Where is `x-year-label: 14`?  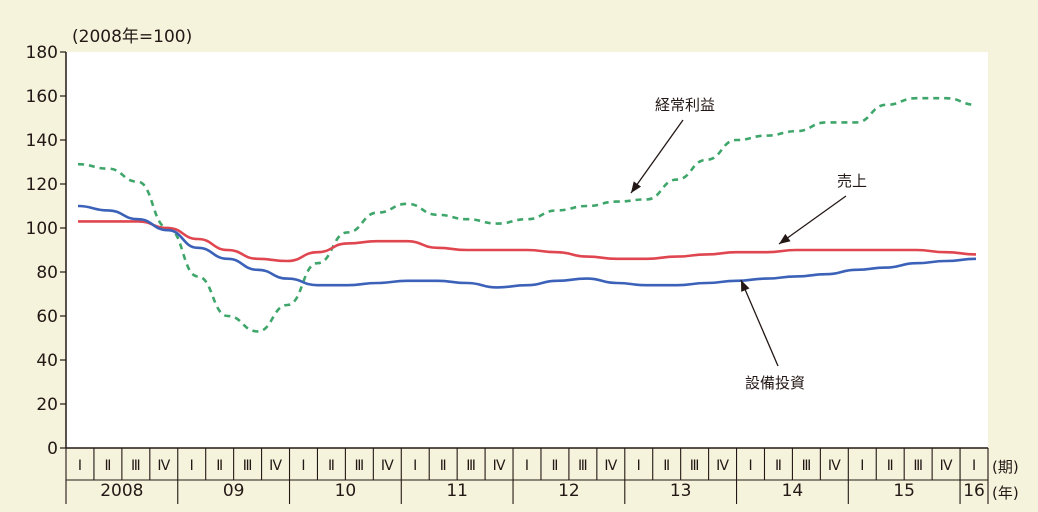 x-year-label: 14 is located at coordinates (793, 491).